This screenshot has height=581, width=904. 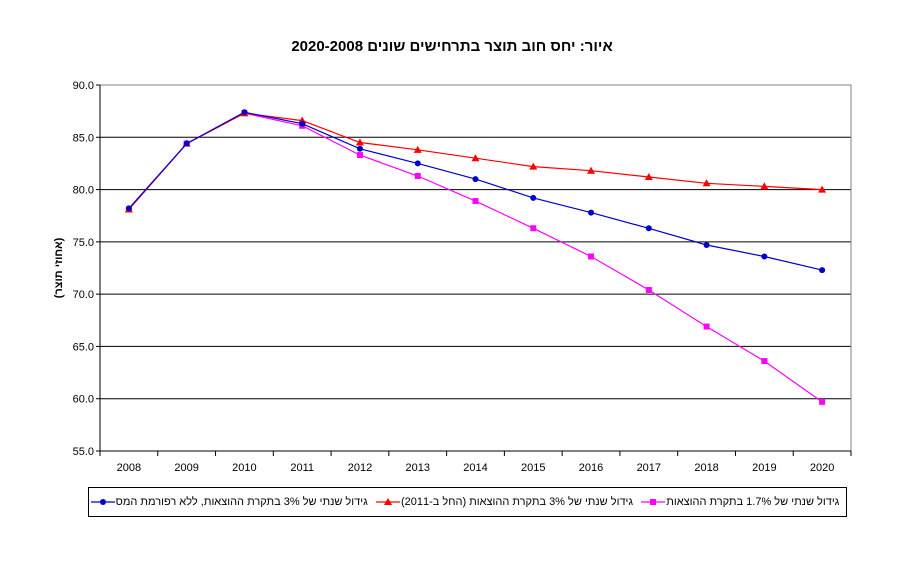 I want to click on x-tick-label: 2008, so click(x=129, y=468).